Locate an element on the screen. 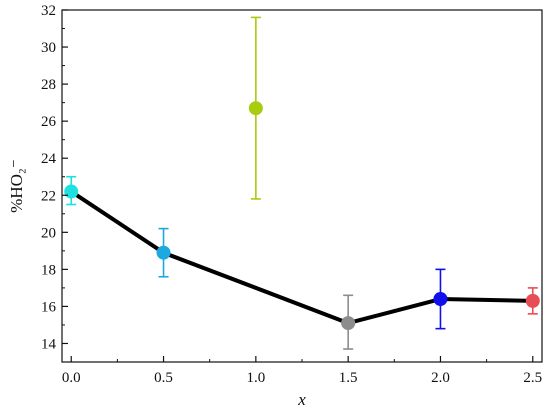  y-axis-title: %HO₂⁻ is located at coordinates (16, 186).